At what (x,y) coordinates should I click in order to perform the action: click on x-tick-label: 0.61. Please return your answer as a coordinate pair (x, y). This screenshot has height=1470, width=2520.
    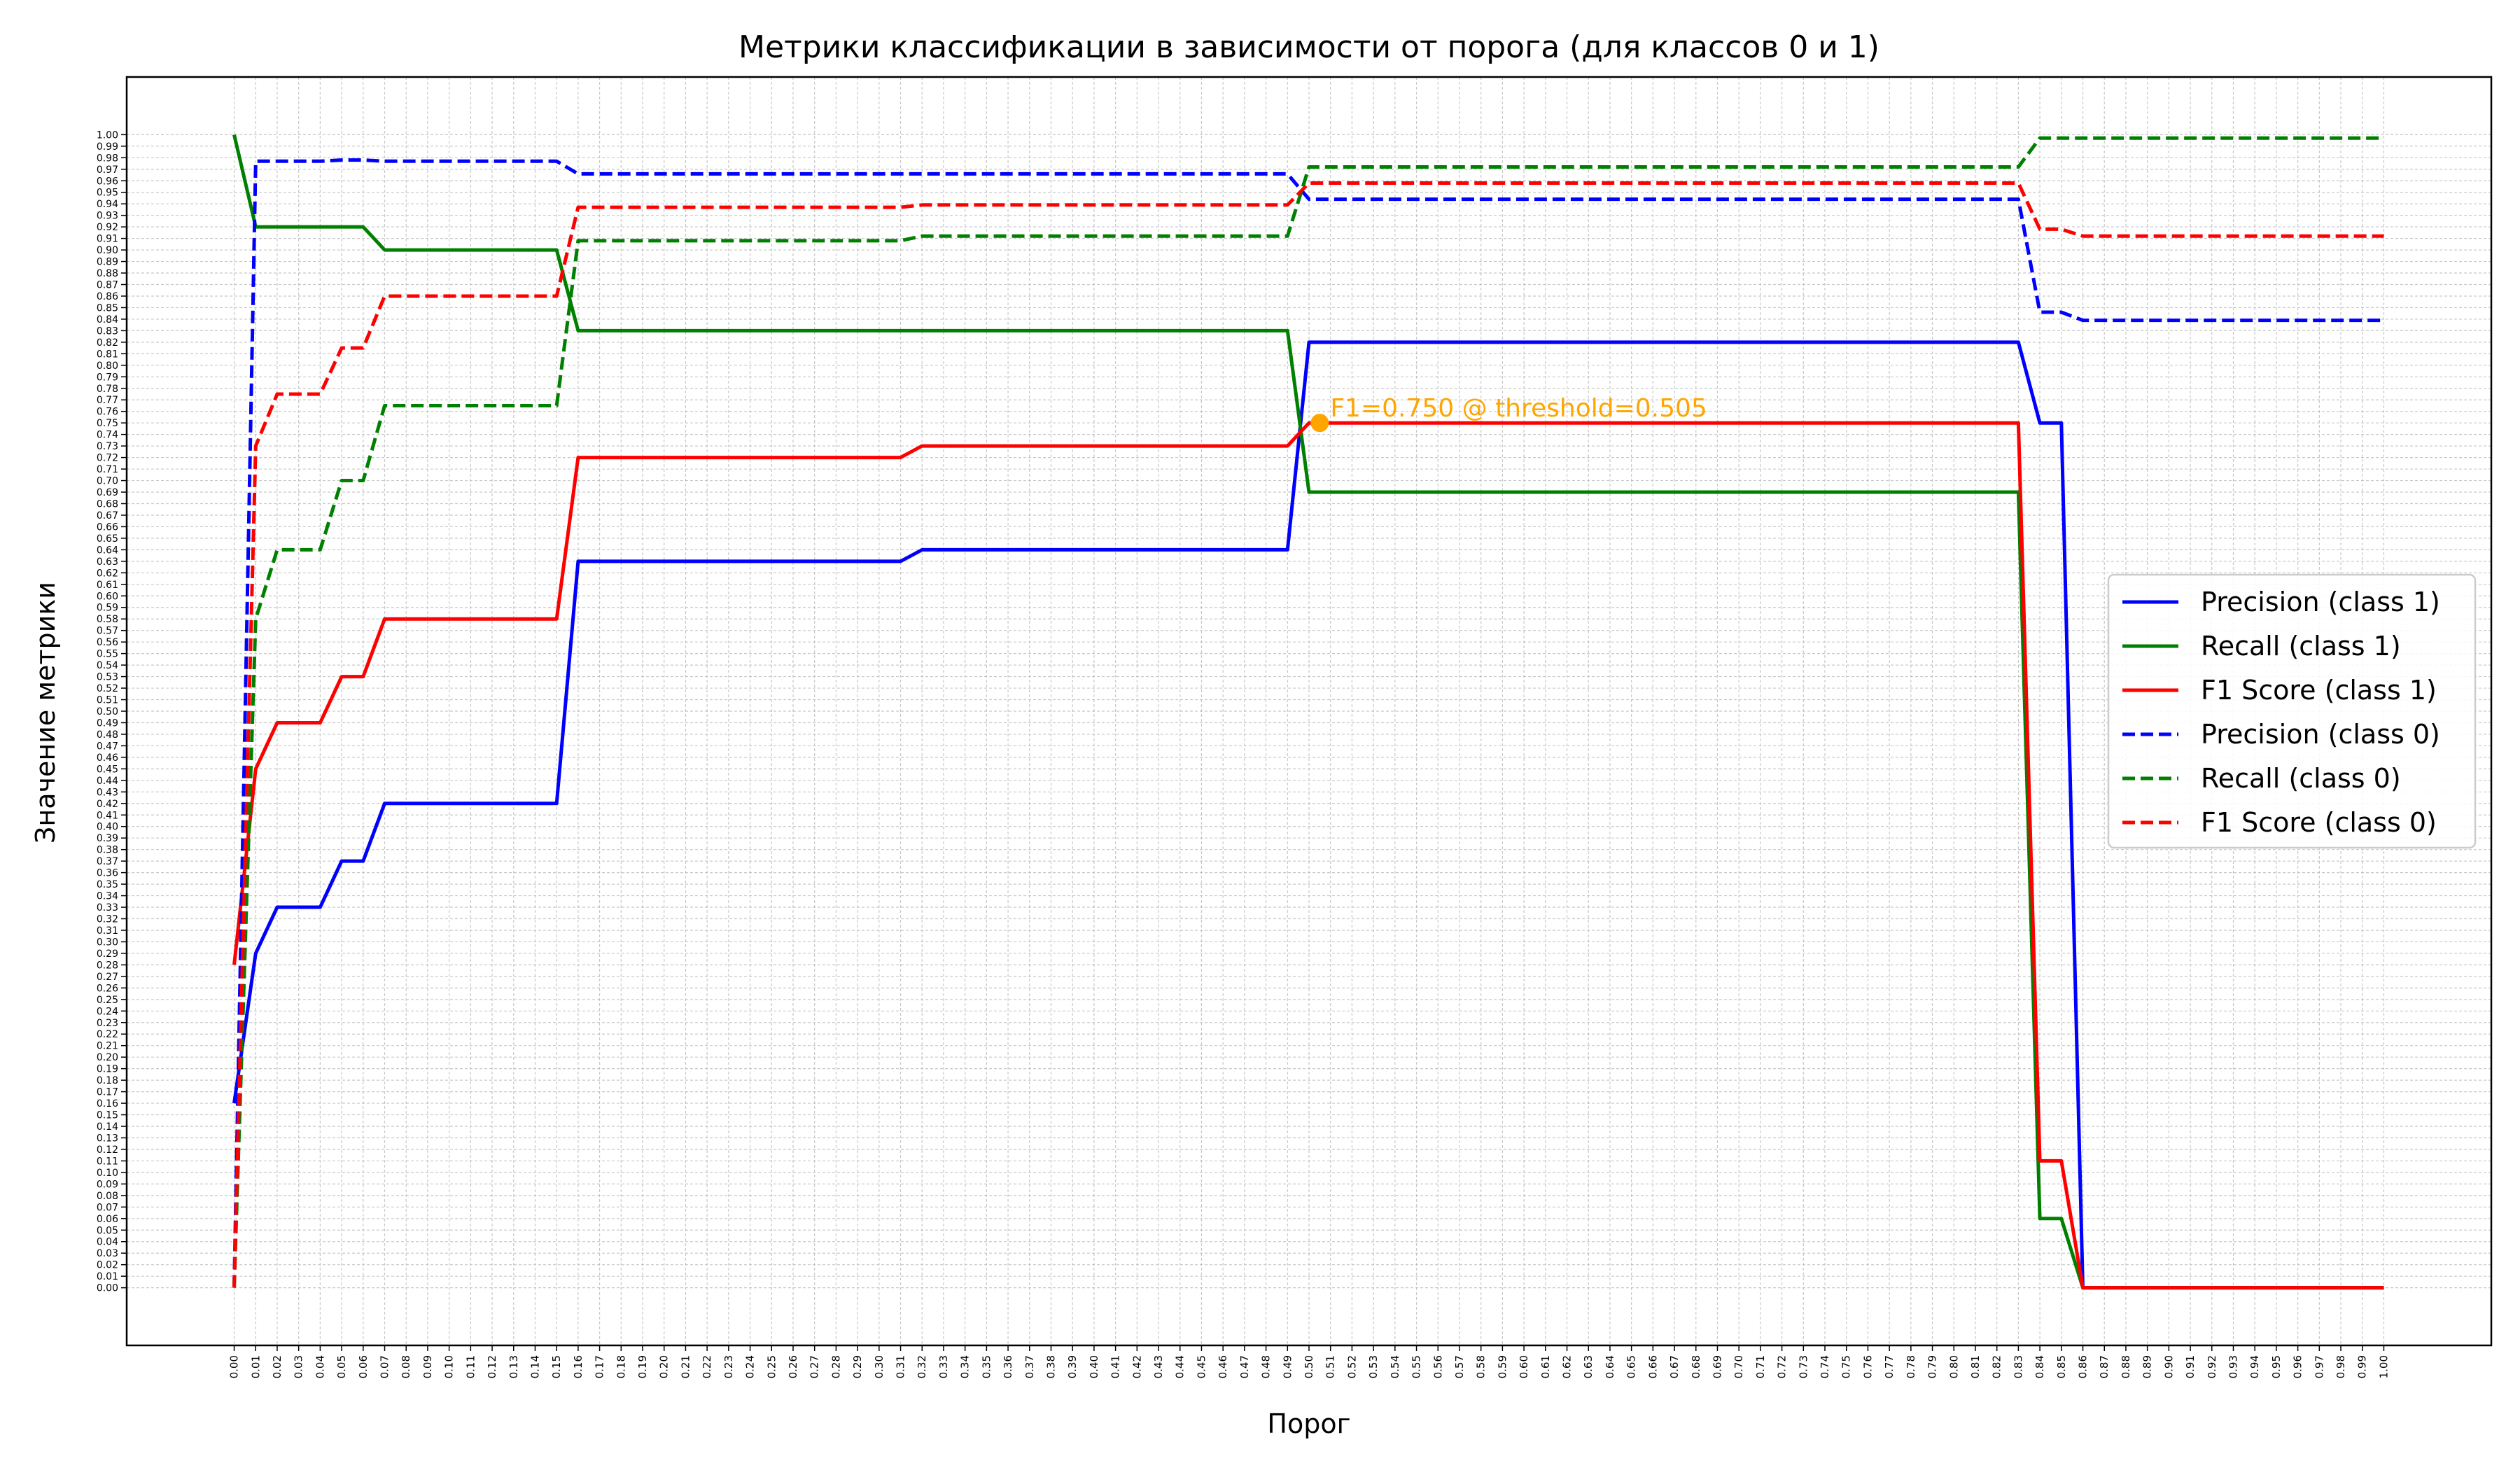
    Looking at the image, I should click on (1545, 1366).